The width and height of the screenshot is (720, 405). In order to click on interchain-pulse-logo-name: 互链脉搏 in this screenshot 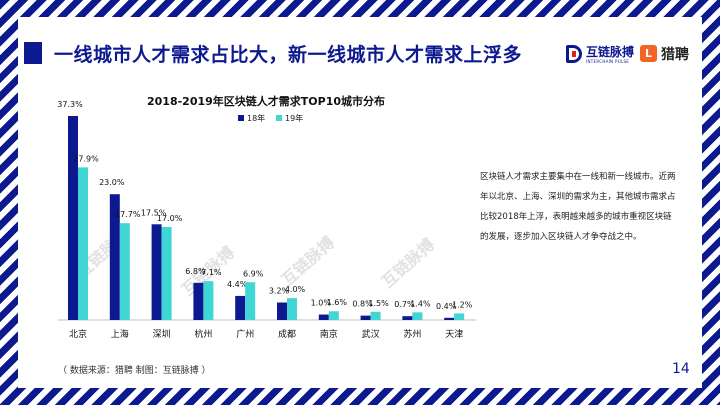, I will do `click(610, 52)`.